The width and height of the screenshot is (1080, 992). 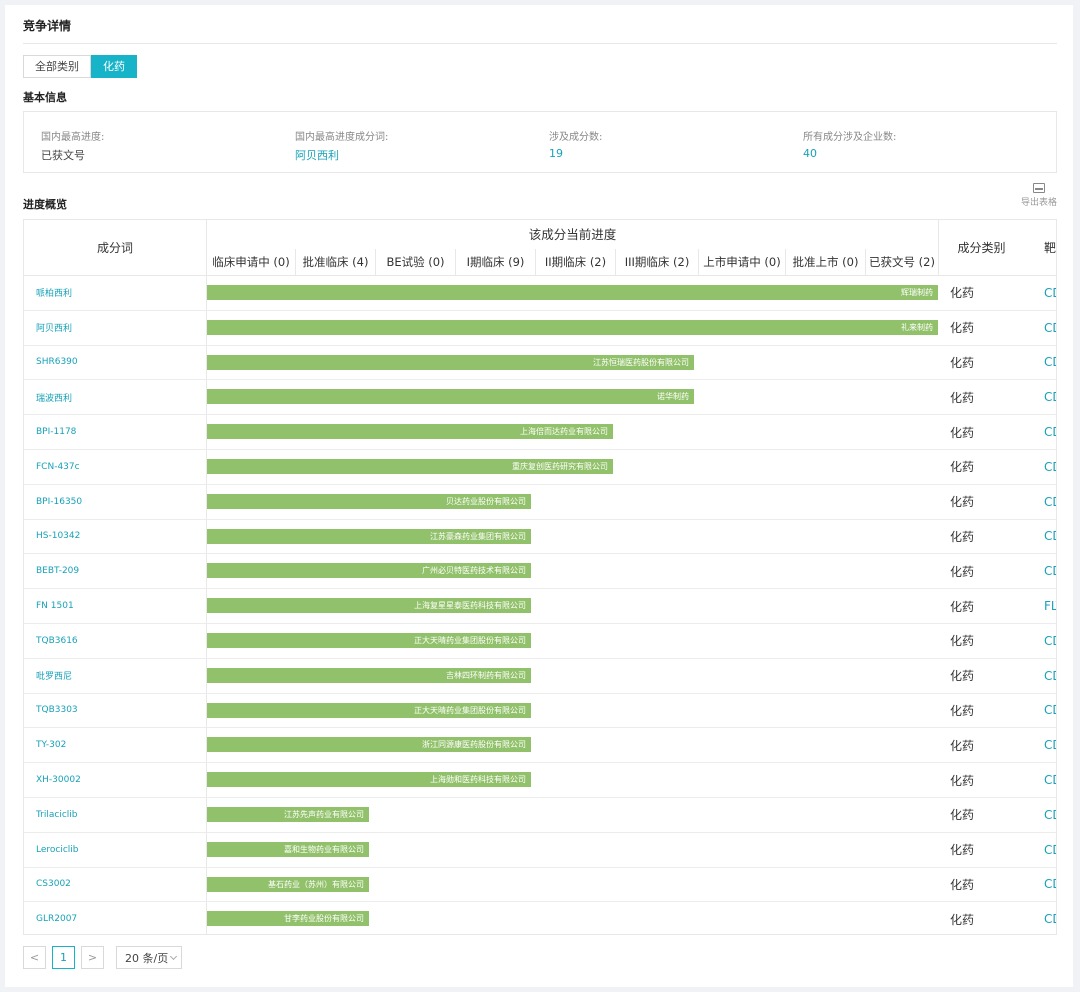 I want to click on progress-bar: 基石药业（苏州）有限公司, so click(x=288, y=884).